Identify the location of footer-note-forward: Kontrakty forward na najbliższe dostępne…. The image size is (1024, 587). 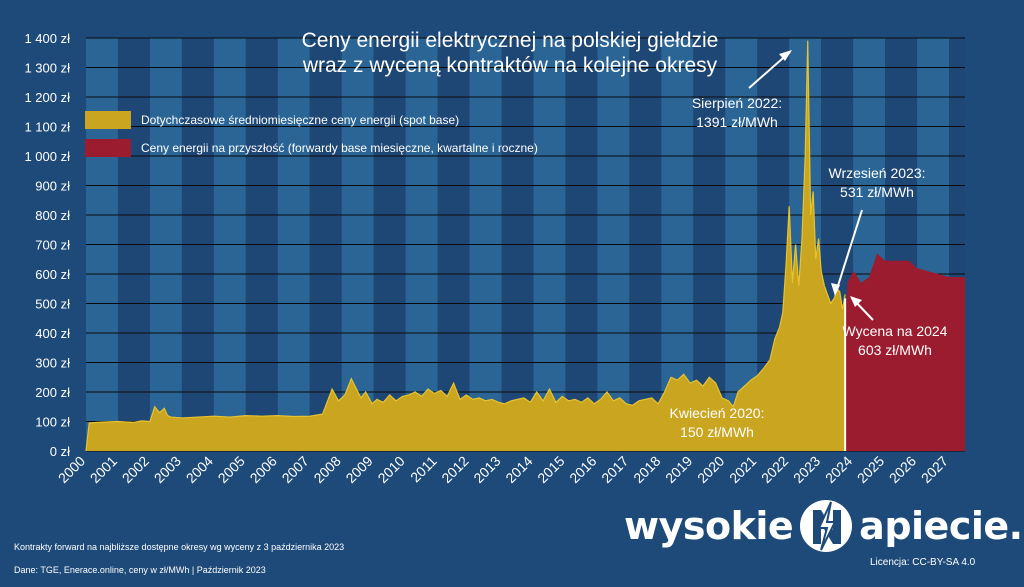
(179, 547).